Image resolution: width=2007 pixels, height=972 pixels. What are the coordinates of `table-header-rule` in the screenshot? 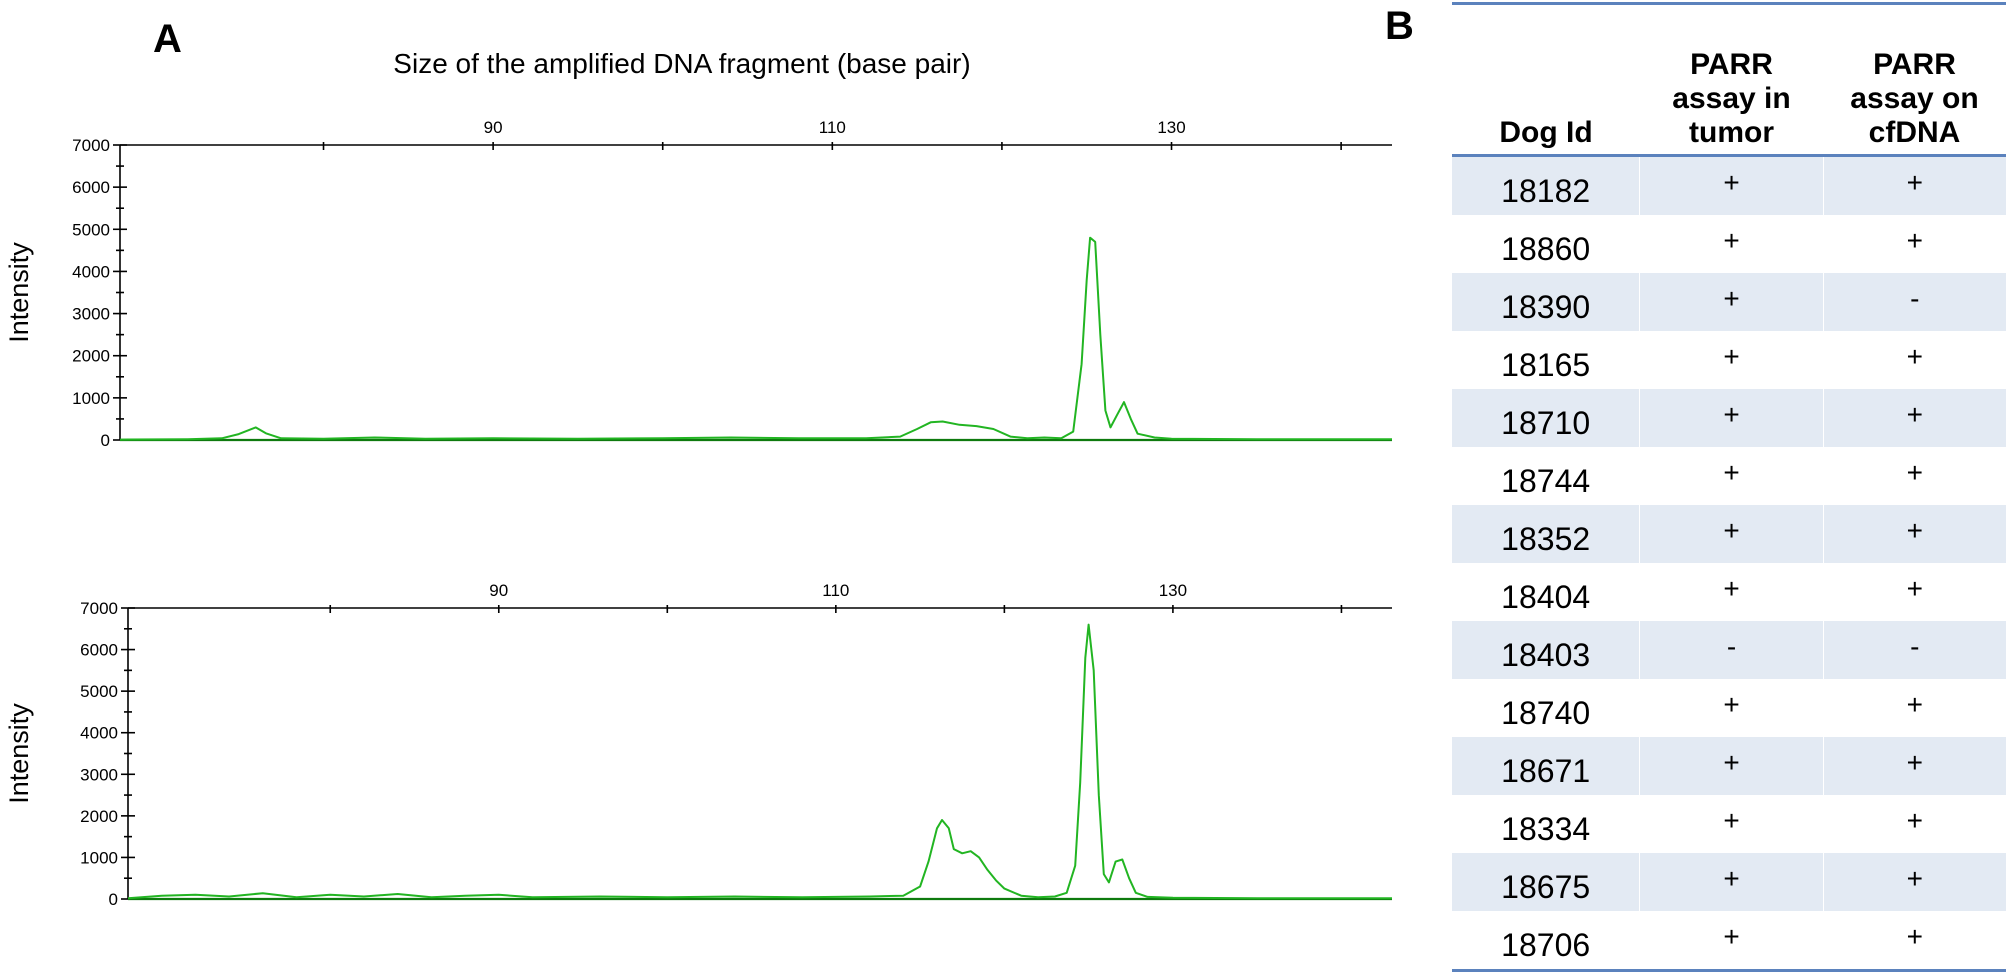 It's located at (1729, 155).